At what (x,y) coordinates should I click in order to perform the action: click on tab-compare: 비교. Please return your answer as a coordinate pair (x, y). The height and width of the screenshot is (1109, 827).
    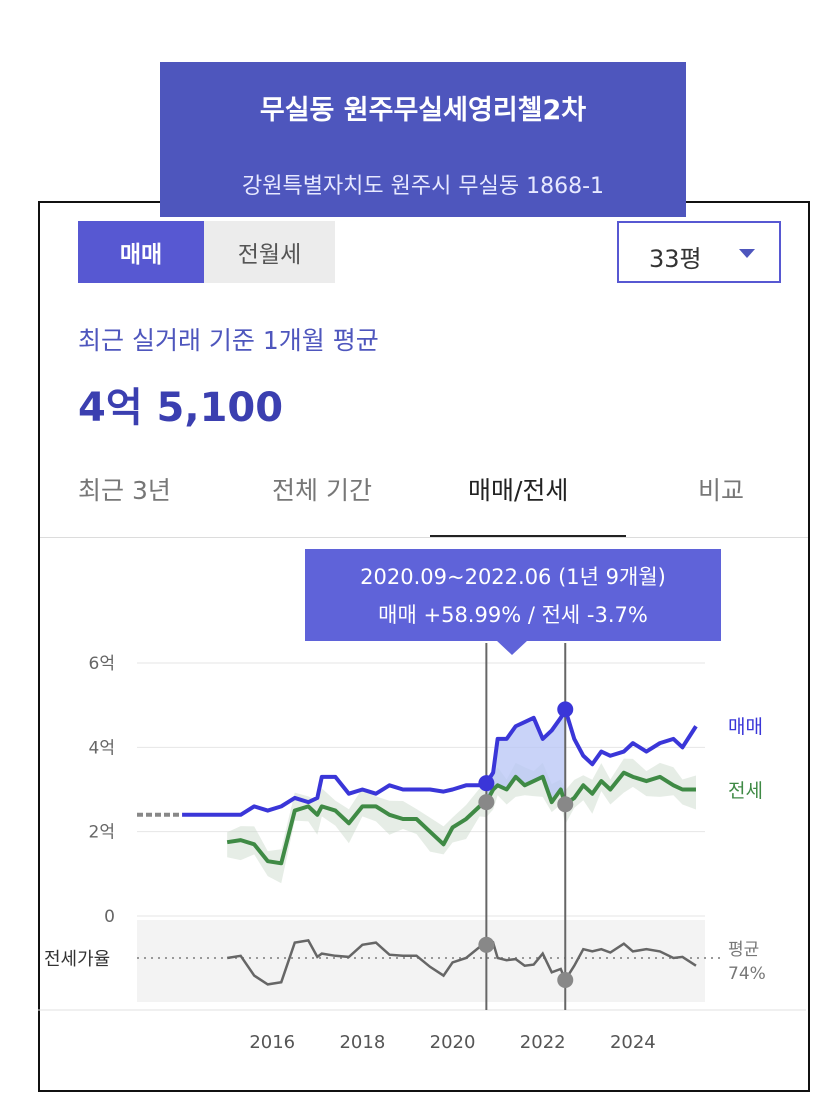
    Looking at the image, I should click on (721, 490).